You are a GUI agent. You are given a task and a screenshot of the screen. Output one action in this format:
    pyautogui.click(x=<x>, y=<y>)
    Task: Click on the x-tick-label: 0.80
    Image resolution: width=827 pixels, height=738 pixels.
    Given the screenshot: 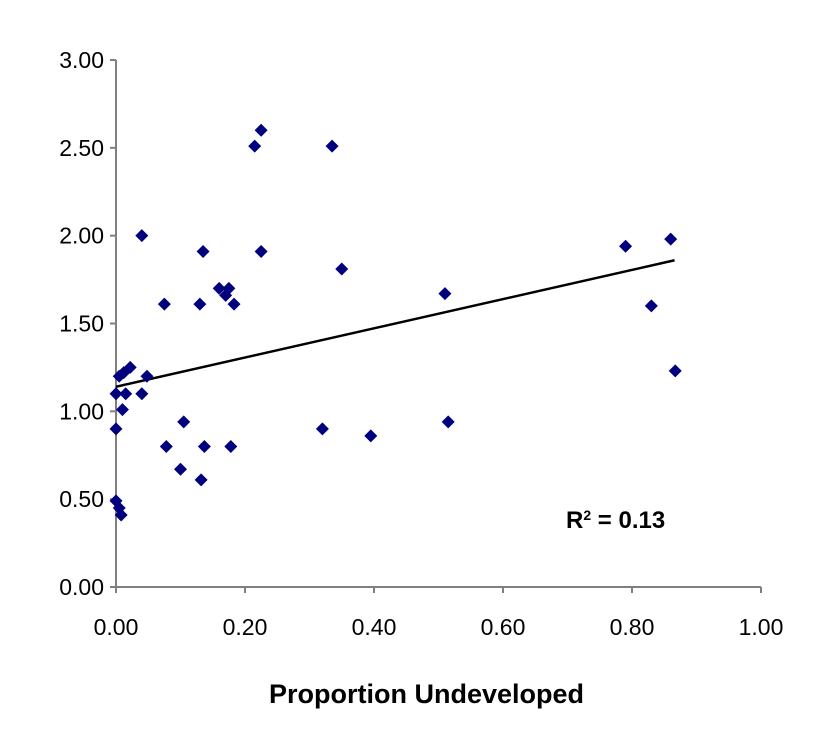 What is the action you would take?
    pyautogui.click(x=632, y=627)
    